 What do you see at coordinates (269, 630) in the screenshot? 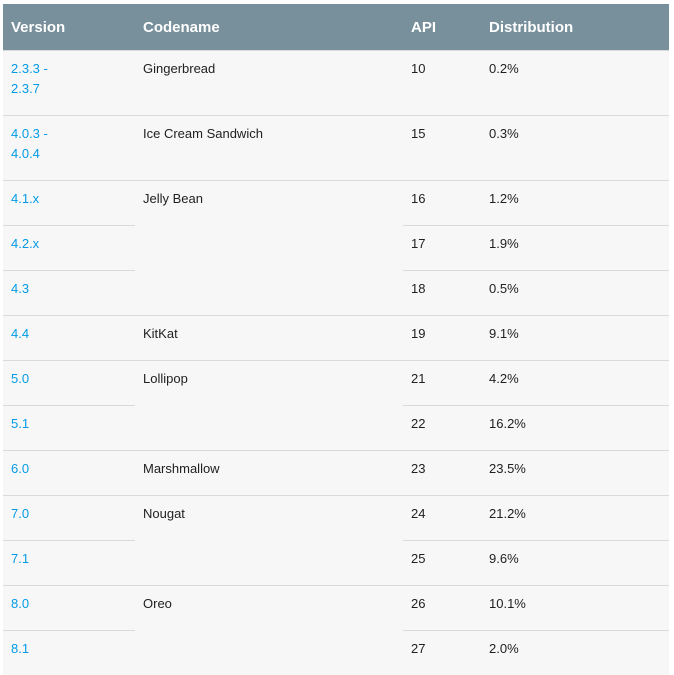
I see `codename-cell: Oreo` at bounding box center [269, 630].